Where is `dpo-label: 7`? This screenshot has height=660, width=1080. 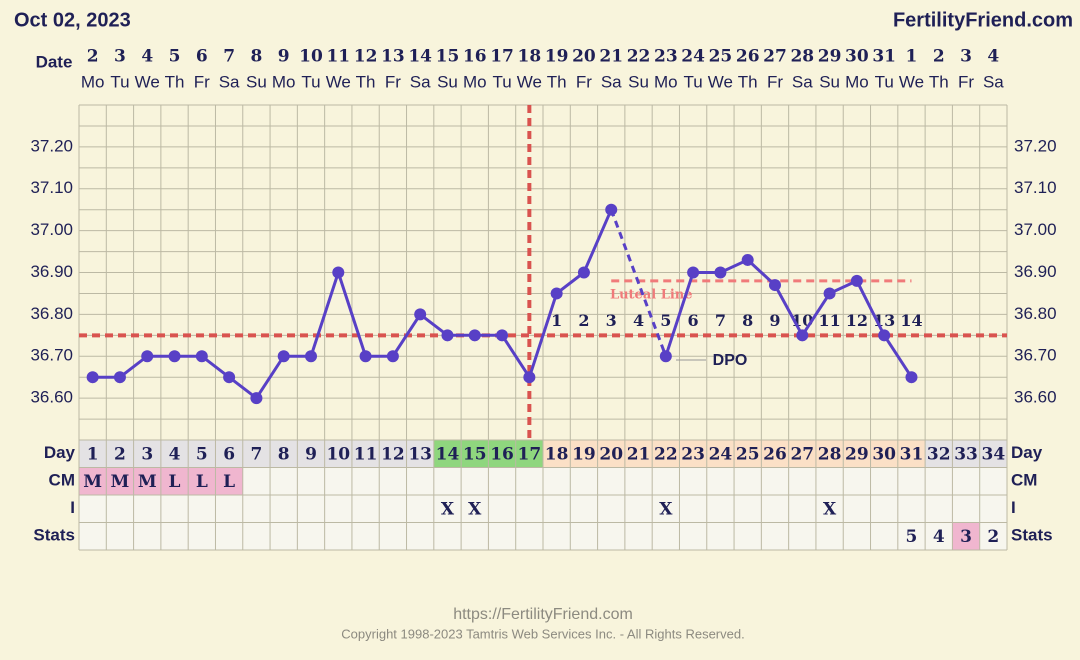
dpo-label: 7 is located at coordinates (720, 320).